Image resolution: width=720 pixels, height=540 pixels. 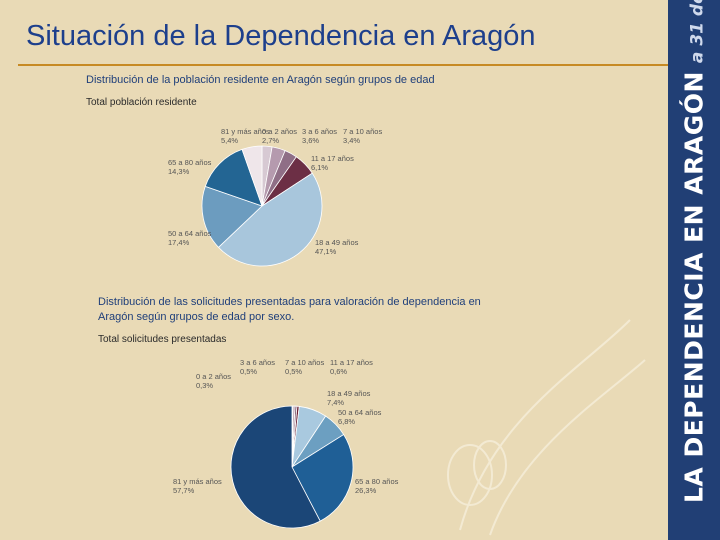 I want to click on chart2-label-3-6: 3 a 6 años 0,5%, so click(x=258, y=367).